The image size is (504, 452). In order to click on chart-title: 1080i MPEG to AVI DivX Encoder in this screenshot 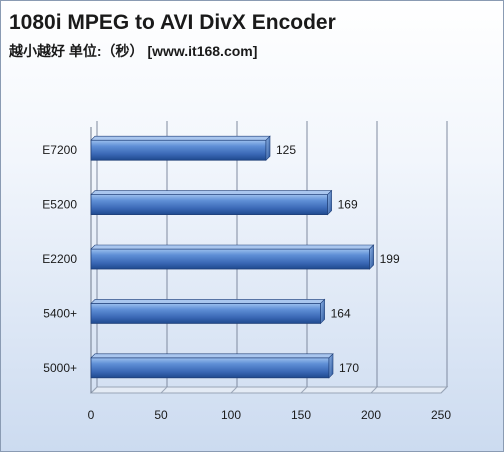, I will do `click(172, 22)`.